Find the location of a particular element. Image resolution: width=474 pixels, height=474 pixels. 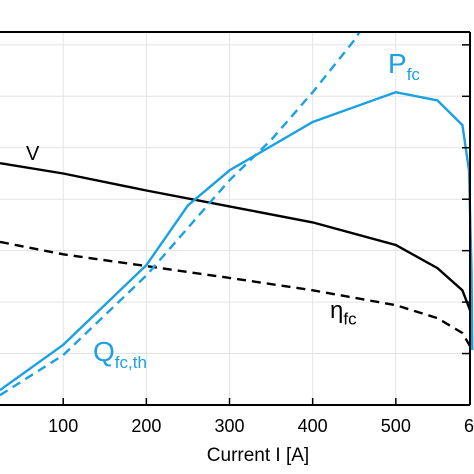

series-label-main: η is located at coordinates (336, 310).